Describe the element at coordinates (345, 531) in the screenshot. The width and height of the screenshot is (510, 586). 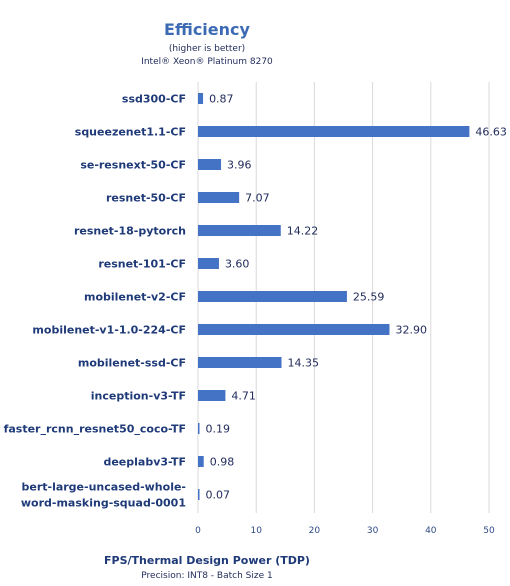
I see `x-tick-labels: 0 10 20 30 40 50` at that location.